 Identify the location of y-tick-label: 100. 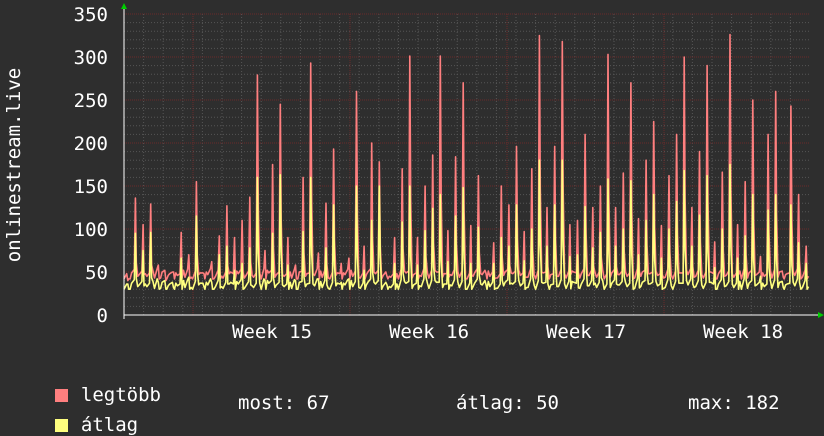
(91, 230).